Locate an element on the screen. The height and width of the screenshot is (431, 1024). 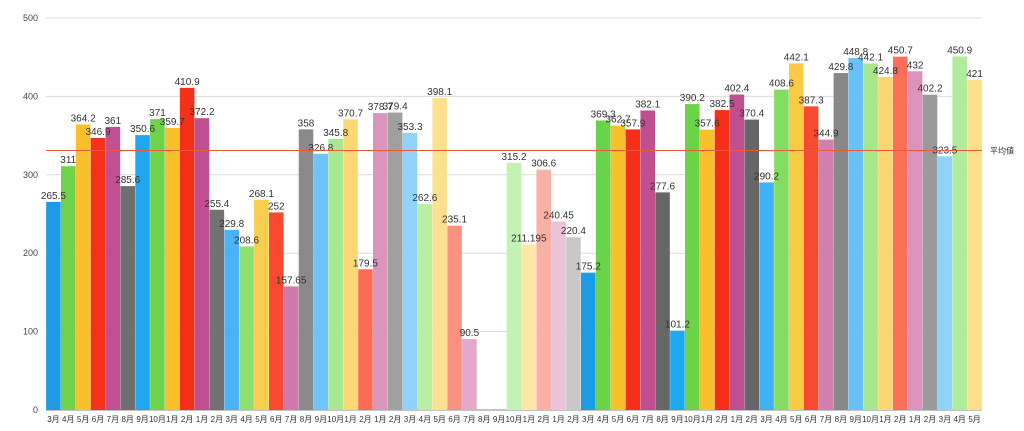
y-tick-label: 100 is located at coordinates (30, 332).